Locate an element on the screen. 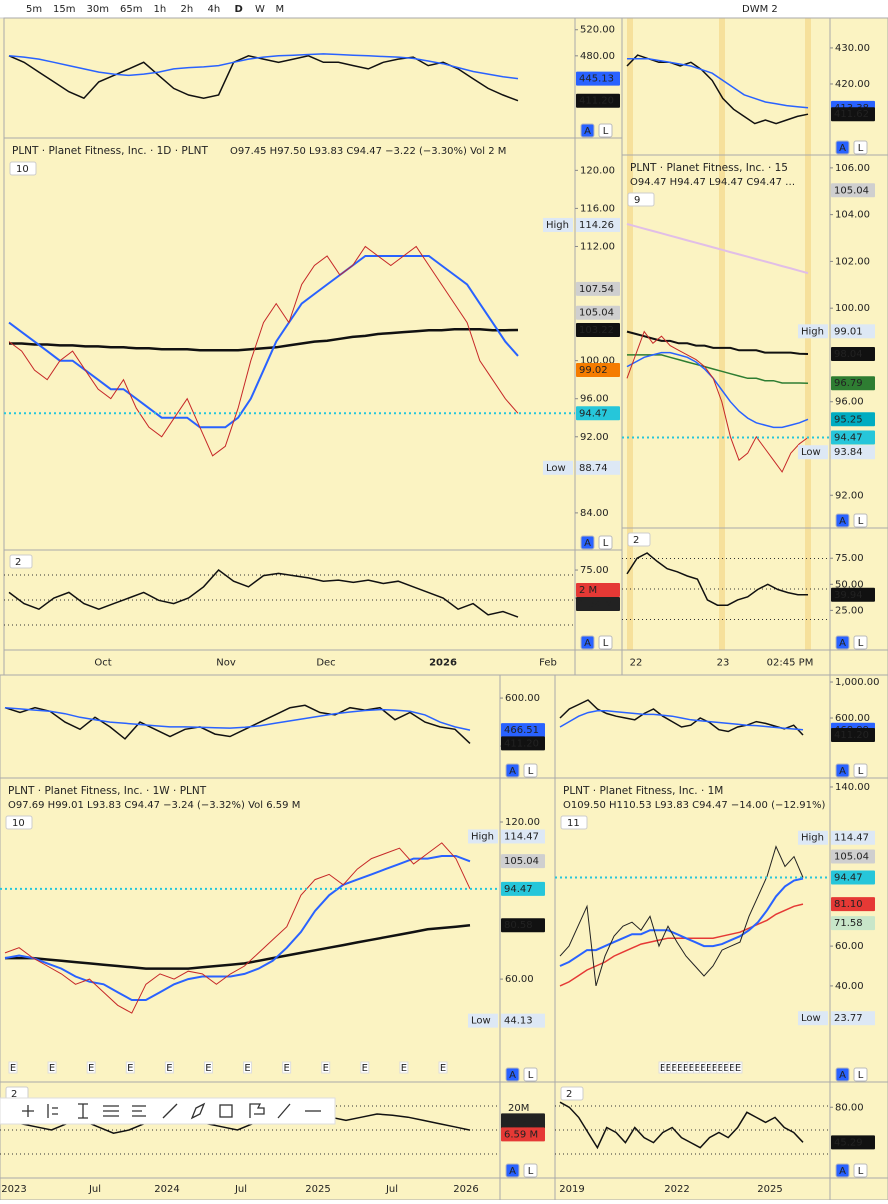 Image resolution: width=888 pixels, height=1204 pixels. text-tool is located at coordinates (83, 1111).